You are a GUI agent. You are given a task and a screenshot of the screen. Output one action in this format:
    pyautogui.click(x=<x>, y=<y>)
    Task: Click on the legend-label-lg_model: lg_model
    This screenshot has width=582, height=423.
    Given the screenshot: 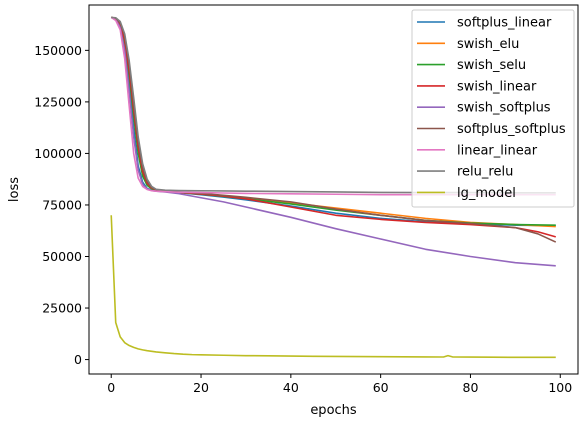 What is the action you would take?
    pyautogui.click(x=486, y=193)
    